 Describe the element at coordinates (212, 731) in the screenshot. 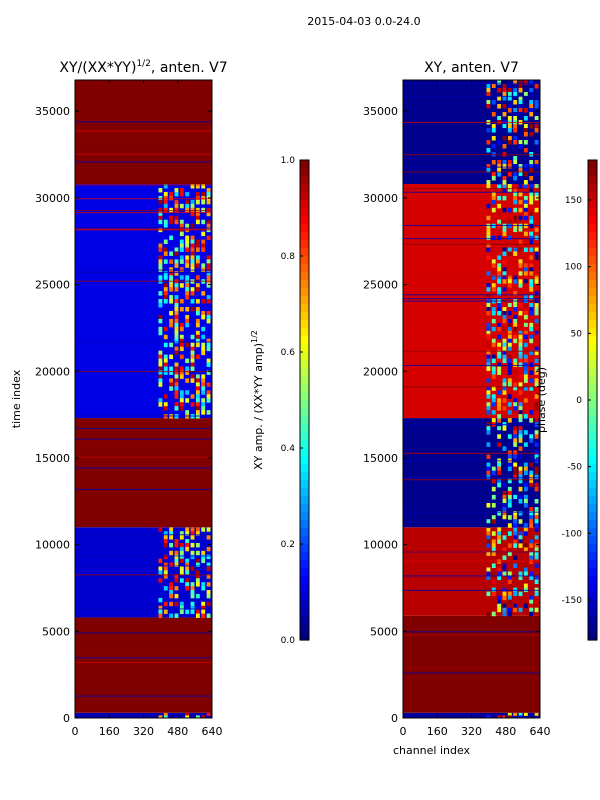

I see `x-tick-label: 640` at that location.